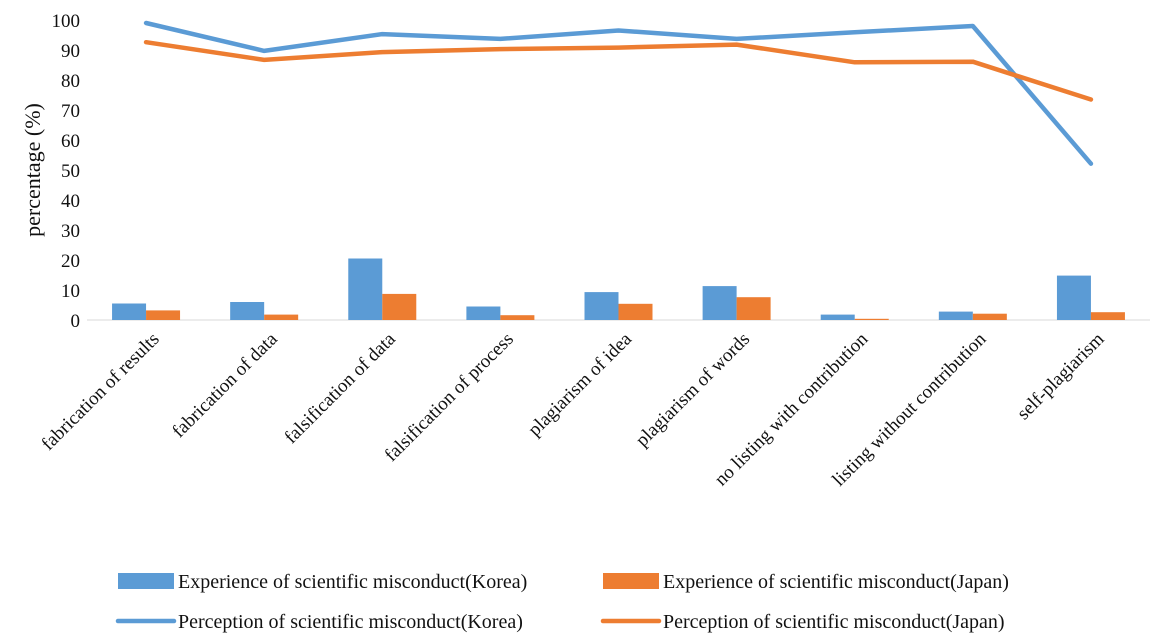  Describe the element at coordinates (101, 392) in the screenshot. I see `x-tick-label: fabrication of results` at that location.